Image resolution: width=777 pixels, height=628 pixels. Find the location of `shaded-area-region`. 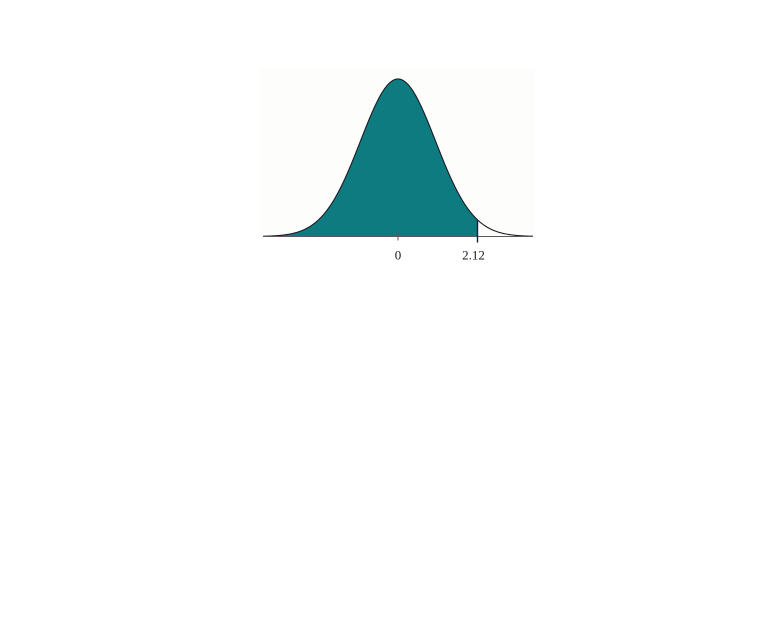

shaded-area-region is located at coordinates (370, 157).